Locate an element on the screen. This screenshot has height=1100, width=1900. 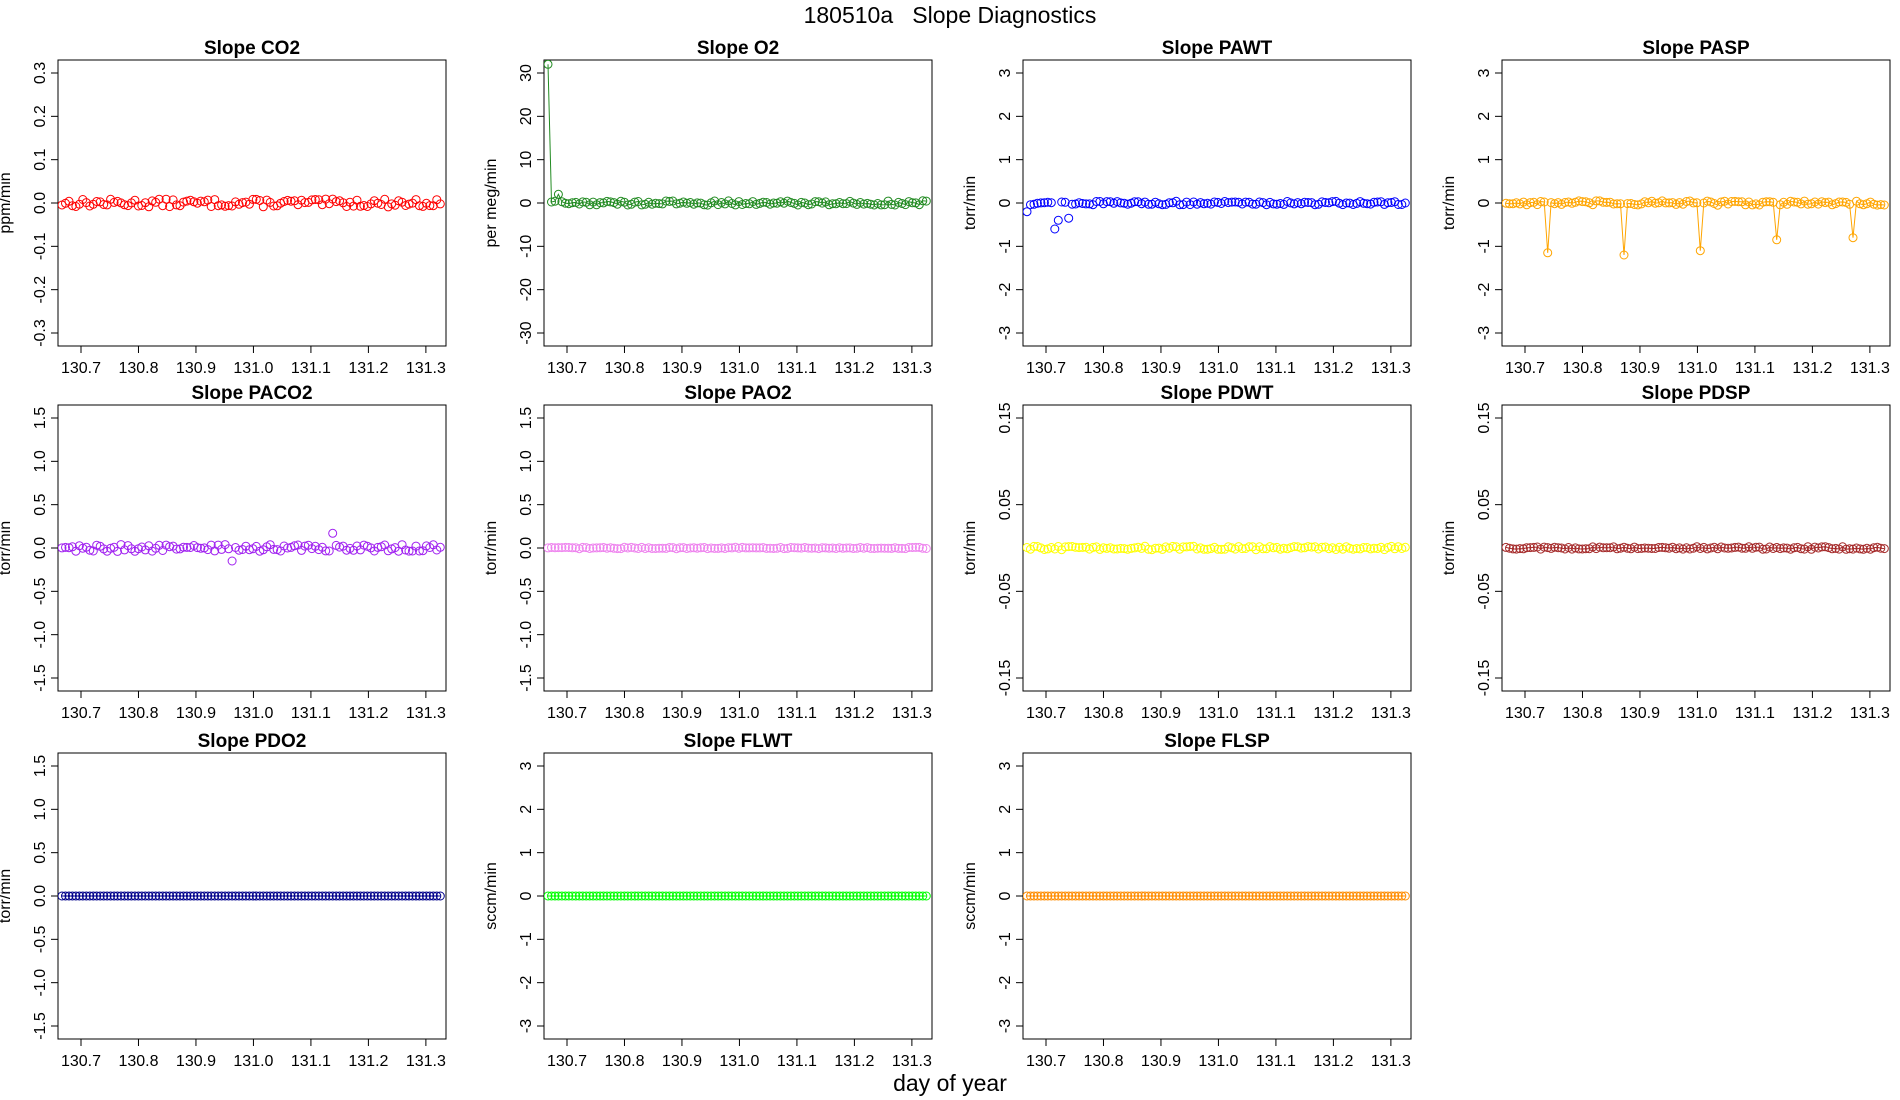
y-tick-label: 1.5 is located at coordinates (526, 418).